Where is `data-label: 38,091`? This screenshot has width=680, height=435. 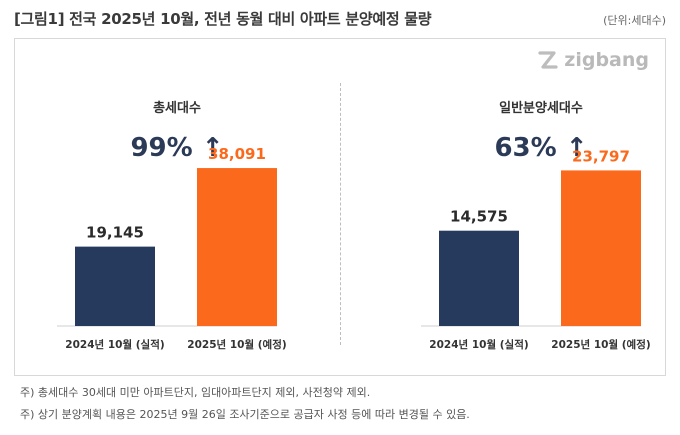 data-label: 38,091 is located at coordinates (237, 154).